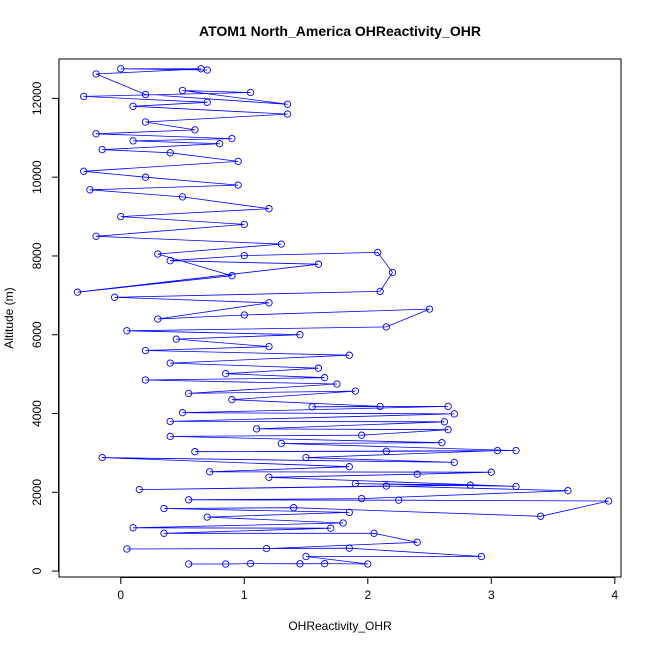 The width and height of the screenshot is (650, 650). I want to click on y-tick-label: 10000, so click(37, 177).